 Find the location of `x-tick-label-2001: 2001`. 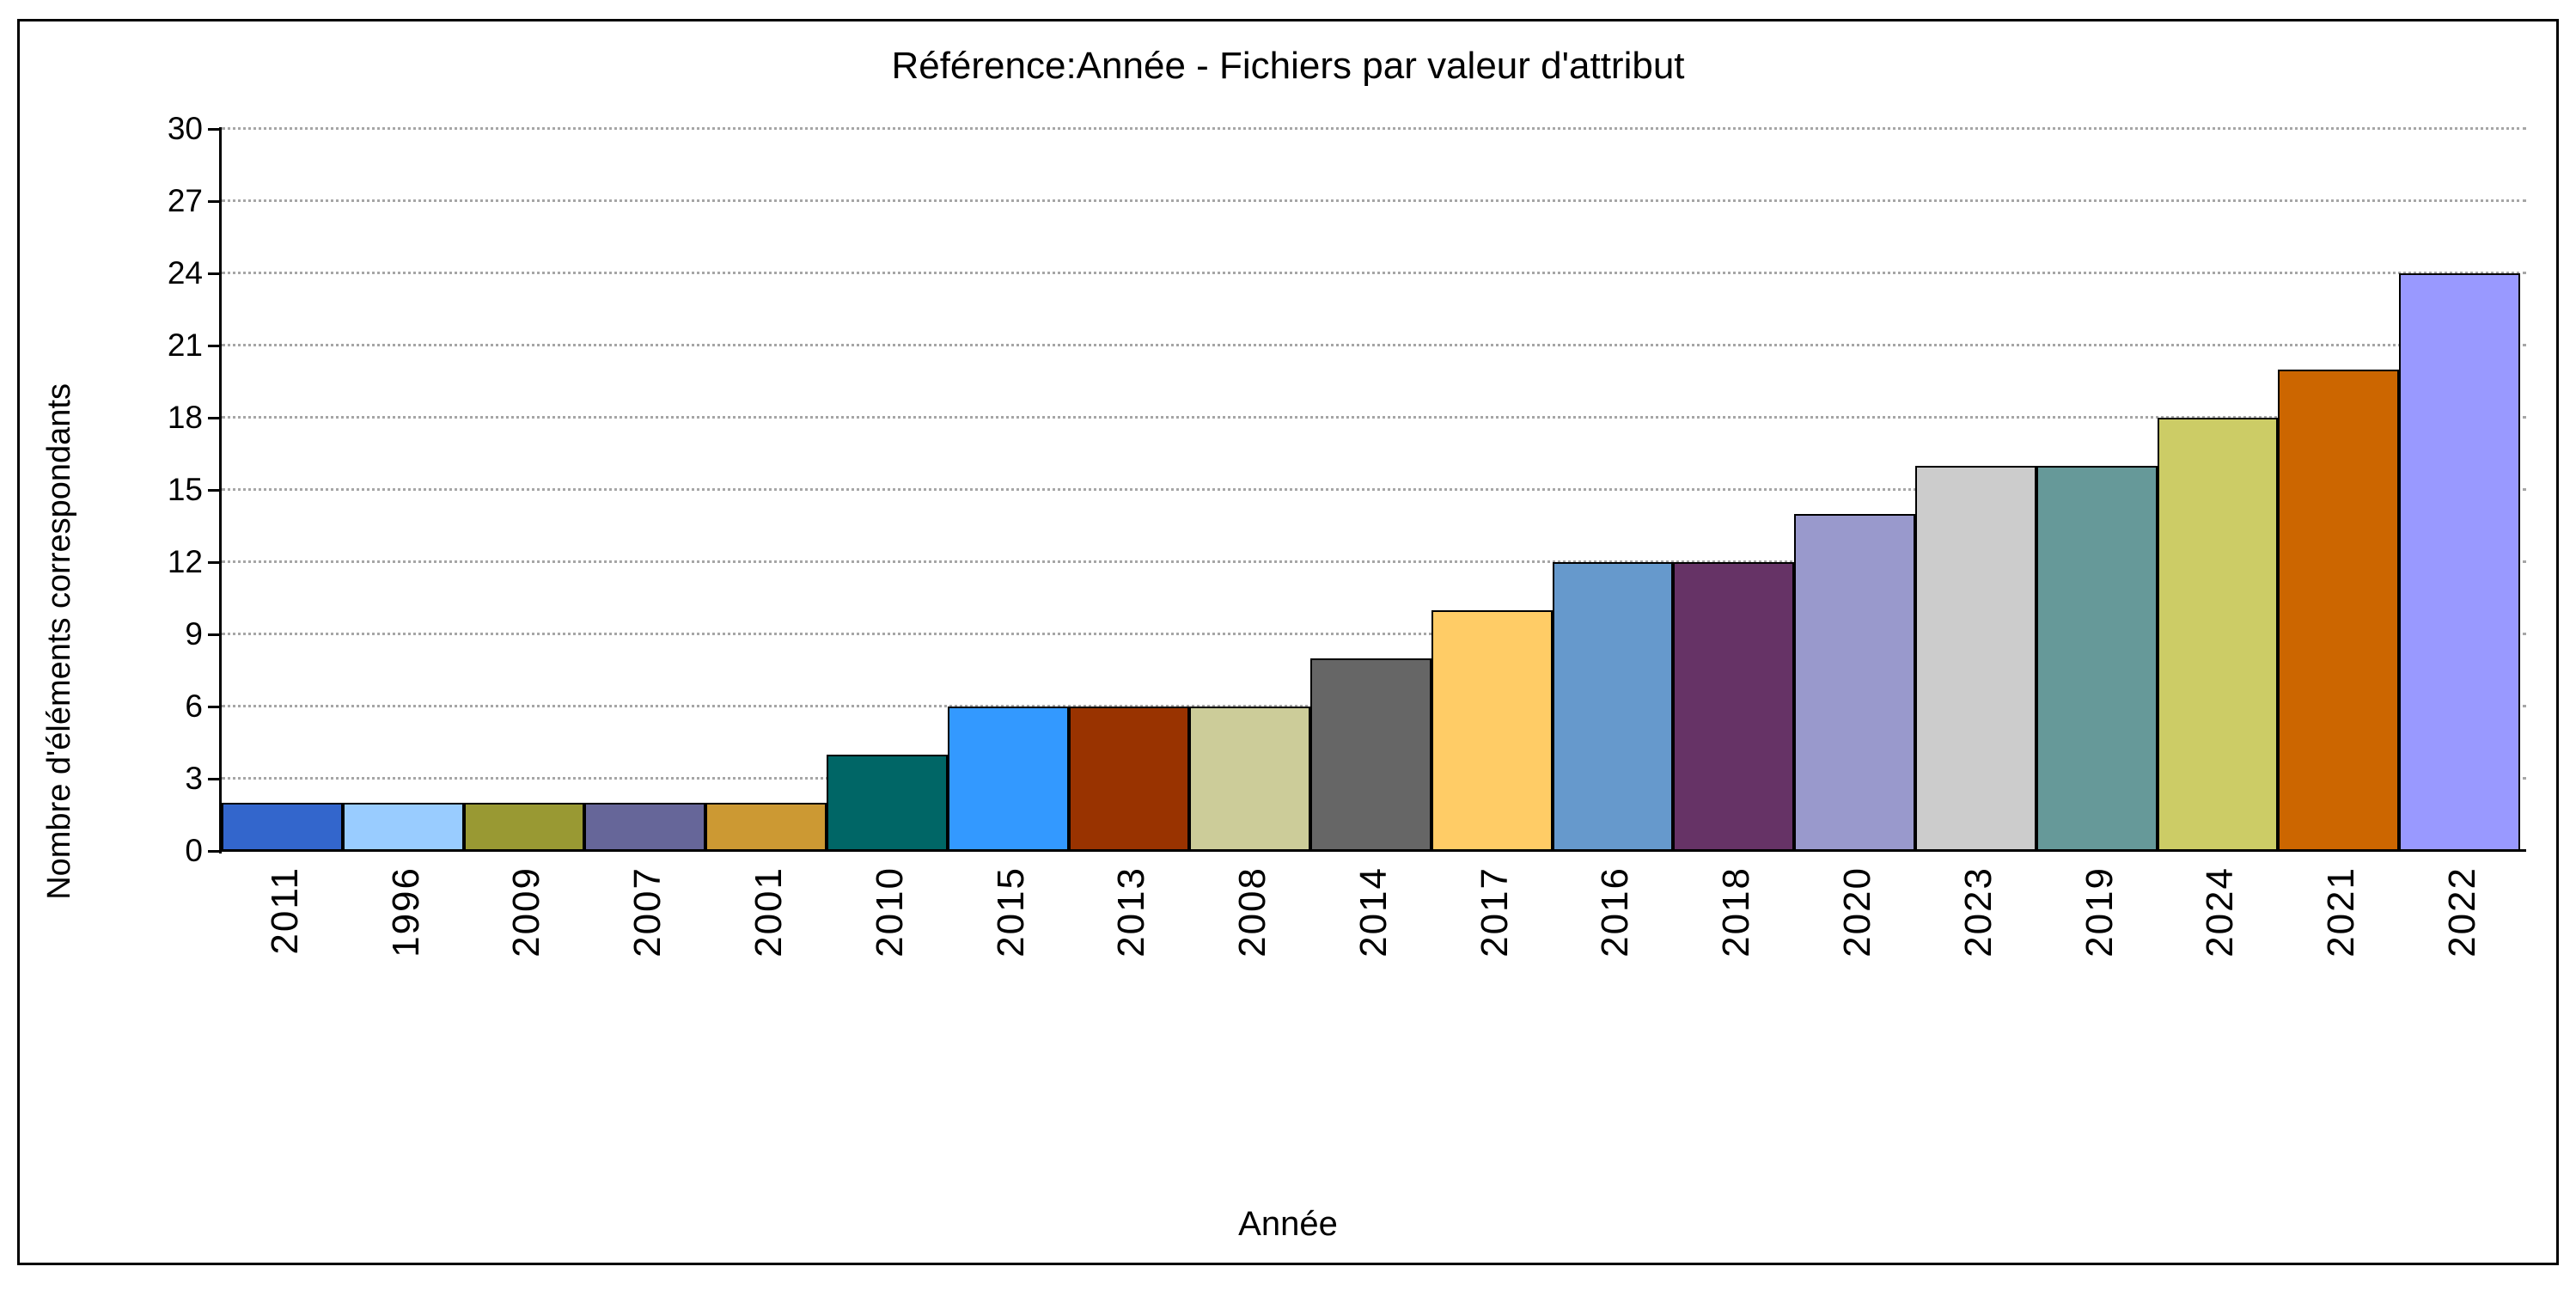

x-tick-label-2001: 2001 is located at coordinates (769, 912).